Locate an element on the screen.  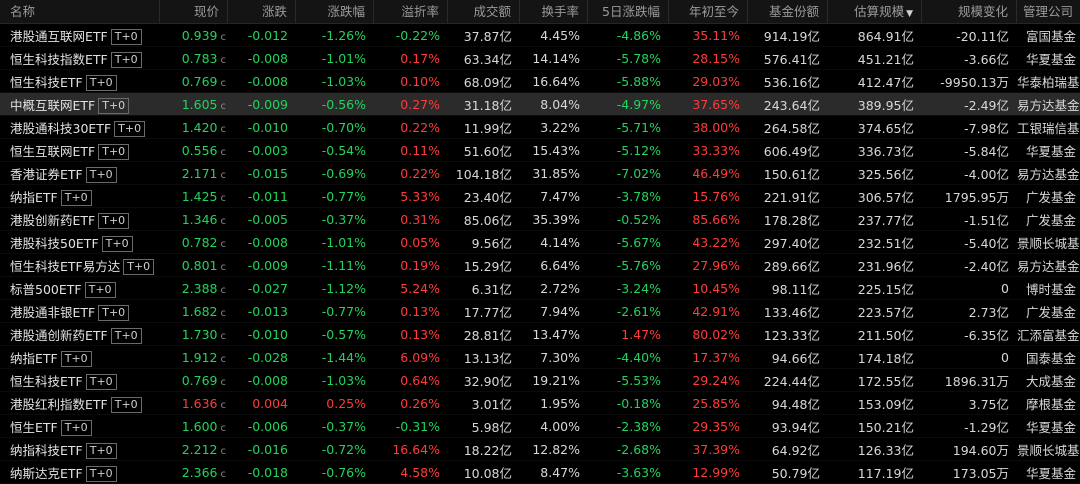
change-cell-value: -0.011 is located at coordinates (267, 196).